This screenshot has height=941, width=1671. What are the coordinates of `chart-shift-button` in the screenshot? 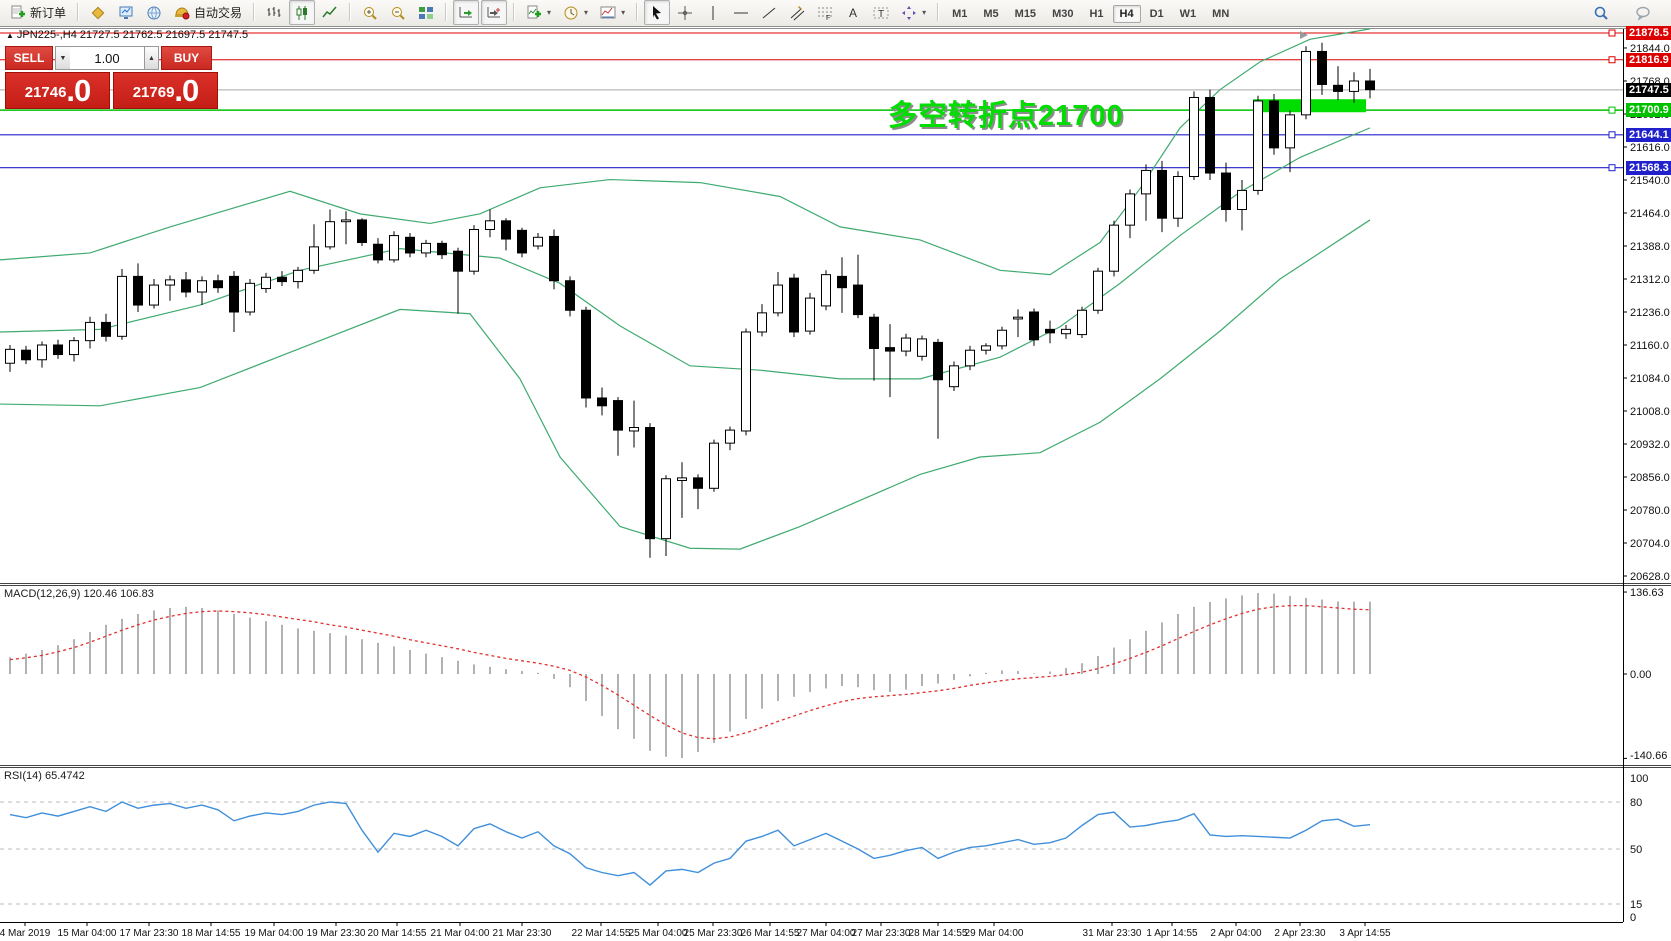 It's located at (494, 13).